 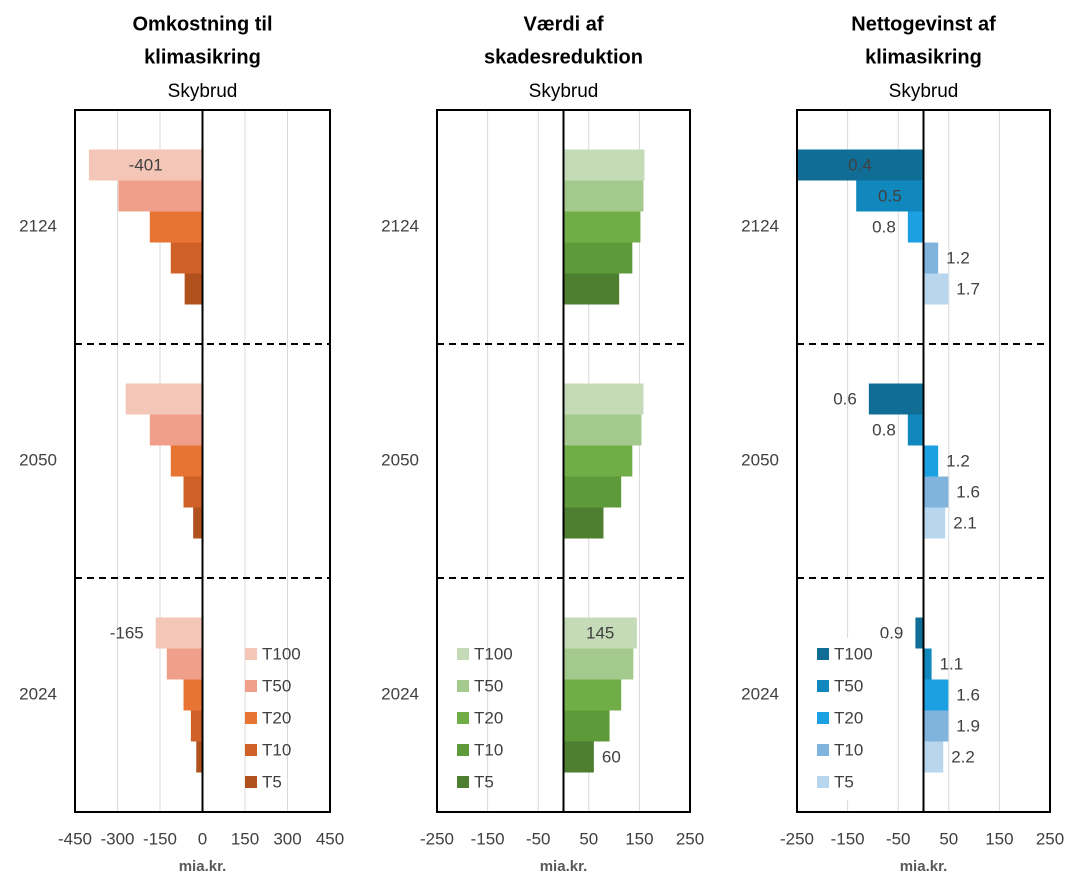 What do you see at coordinates (923, 24) in the screenshot?
I see `chart-title: Nettogevinst af` at bounding box center [923, 24].